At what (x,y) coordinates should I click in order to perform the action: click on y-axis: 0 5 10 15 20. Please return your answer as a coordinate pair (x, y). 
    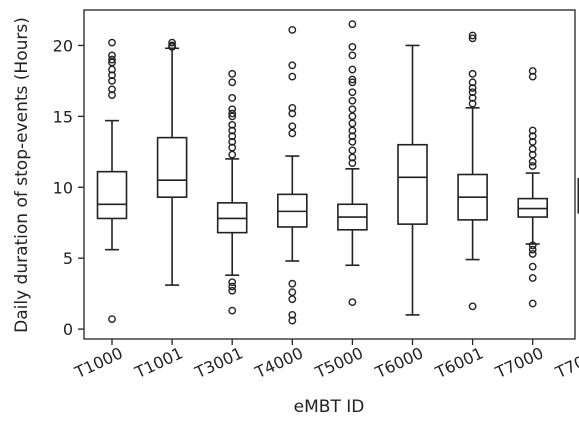
    Looking at the image, I should click on (68, 187).